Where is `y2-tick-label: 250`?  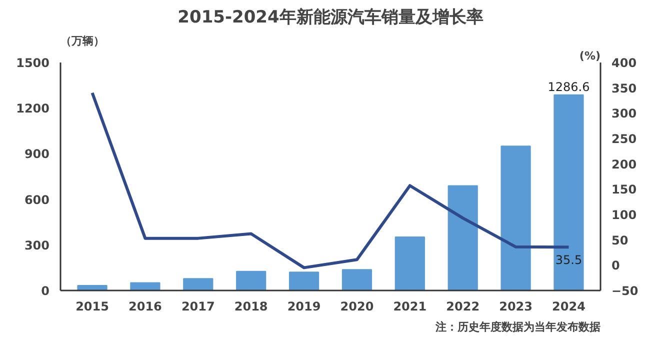 y2-tick-label: 250 is located at coordinates (624, 139).